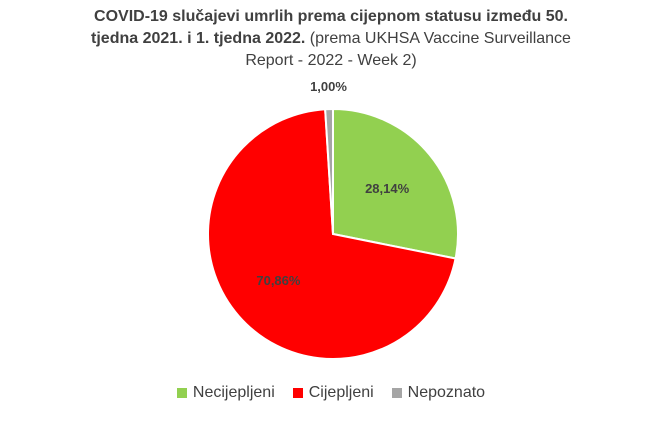 This screenshot has width=662, height=426. I want to click on legend-item-nepoznato: Nepoznato, so click(438, 393).